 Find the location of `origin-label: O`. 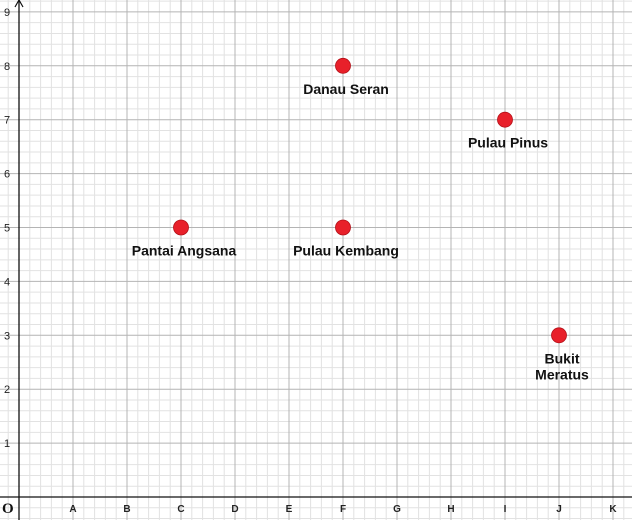

origin-label: O is located at coordinates (8, 509).